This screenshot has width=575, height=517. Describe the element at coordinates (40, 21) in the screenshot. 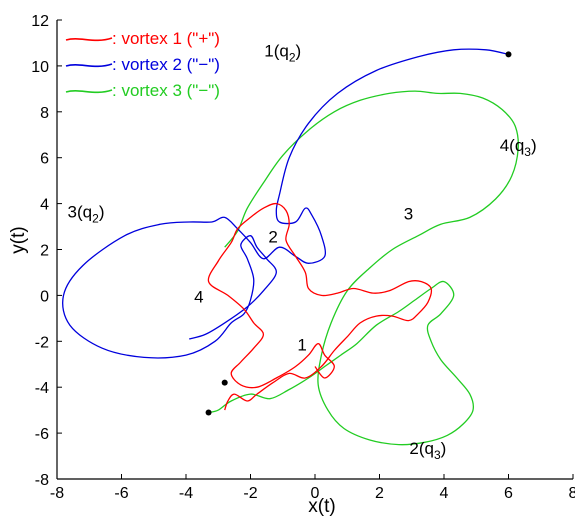

I see `y-tick-label: 12` at that location.